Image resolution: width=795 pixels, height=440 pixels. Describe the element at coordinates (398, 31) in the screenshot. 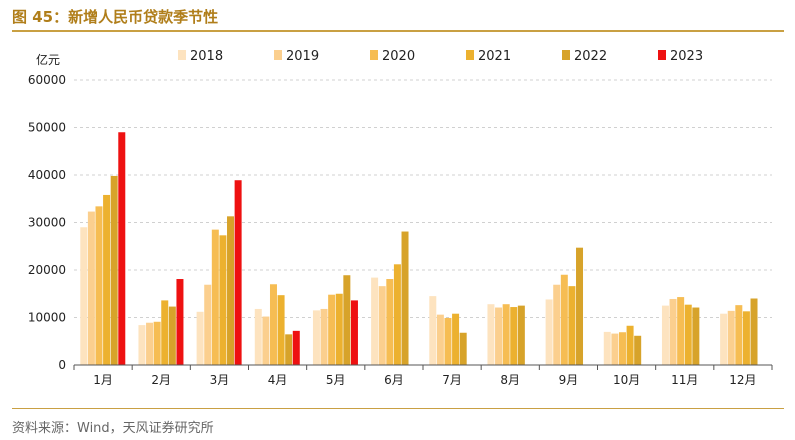

I see `title-divider` at that location.